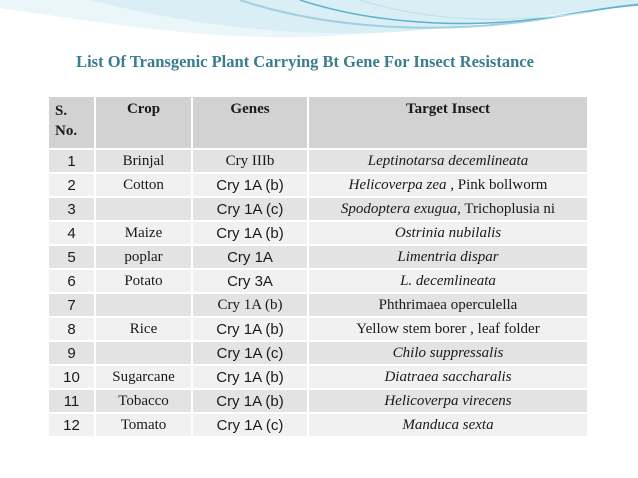 This screenshot has height=478, width=638. I want to click on cell-sno: 2, so click(71, 185).